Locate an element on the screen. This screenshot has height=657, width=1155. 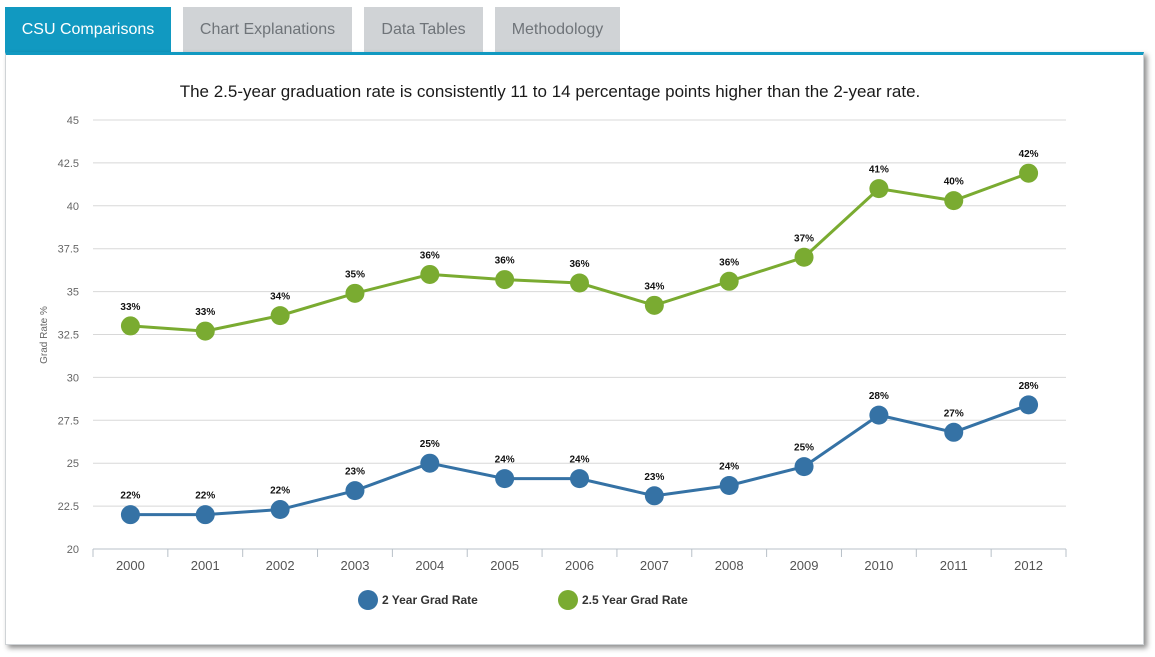
data-label: 35% is located at coordinates (355, 274).